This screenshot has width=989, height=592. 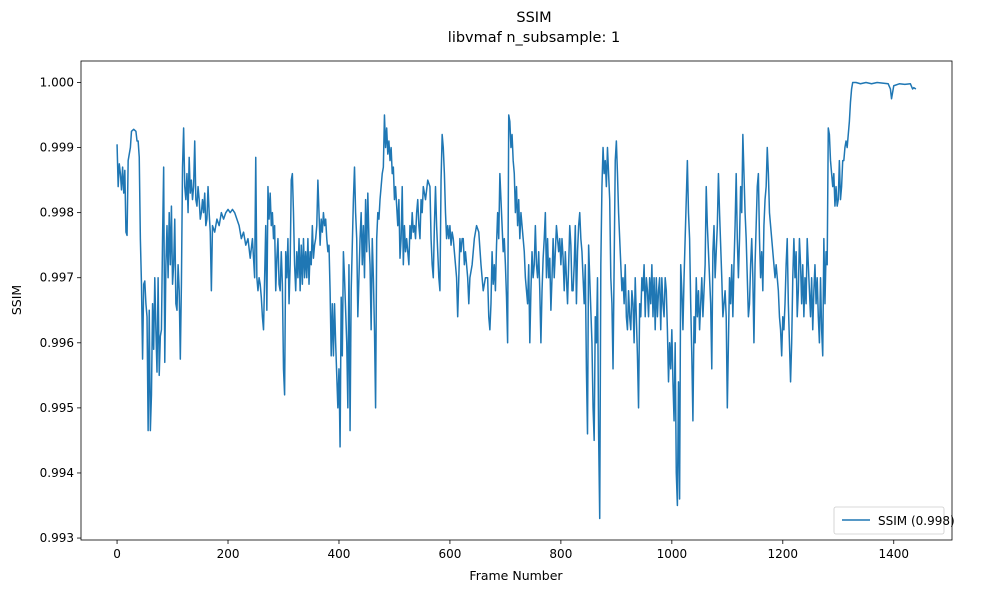 I want to click on y-axis-ticks: 0.993 0.994 0.995 0.996 0.997 0.998 0.999 1.000, so click(x=60, y=310).